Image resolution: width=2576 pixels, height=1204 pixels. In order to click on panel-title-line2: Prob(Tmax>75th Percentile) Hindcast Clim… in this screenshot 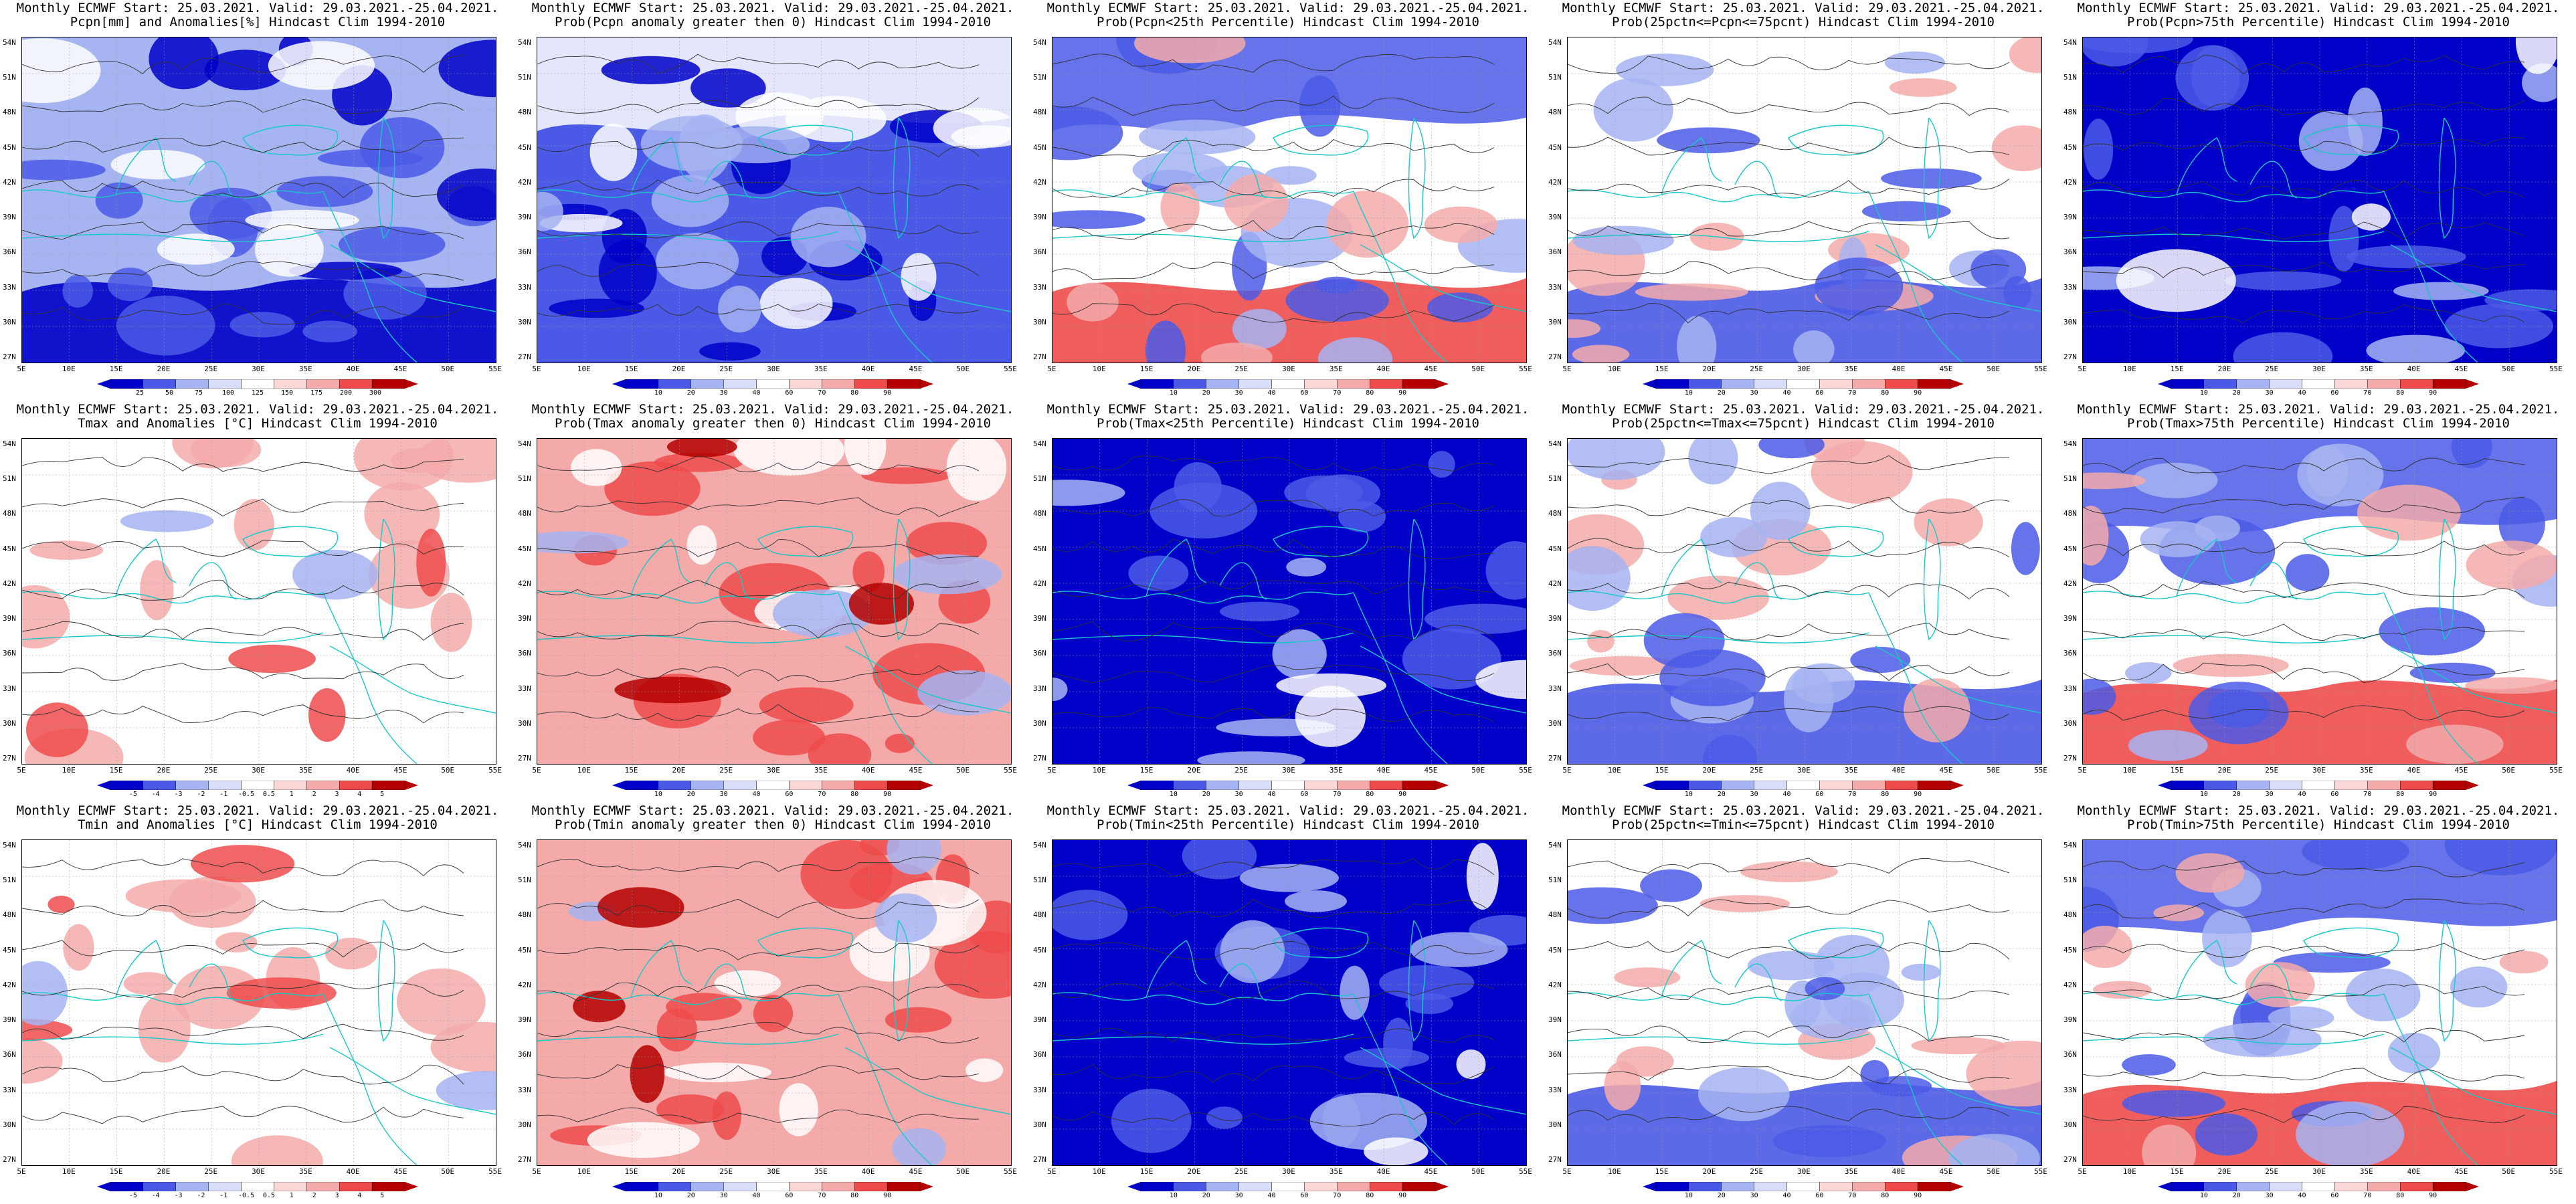, I will do `click(2318, 423)`.